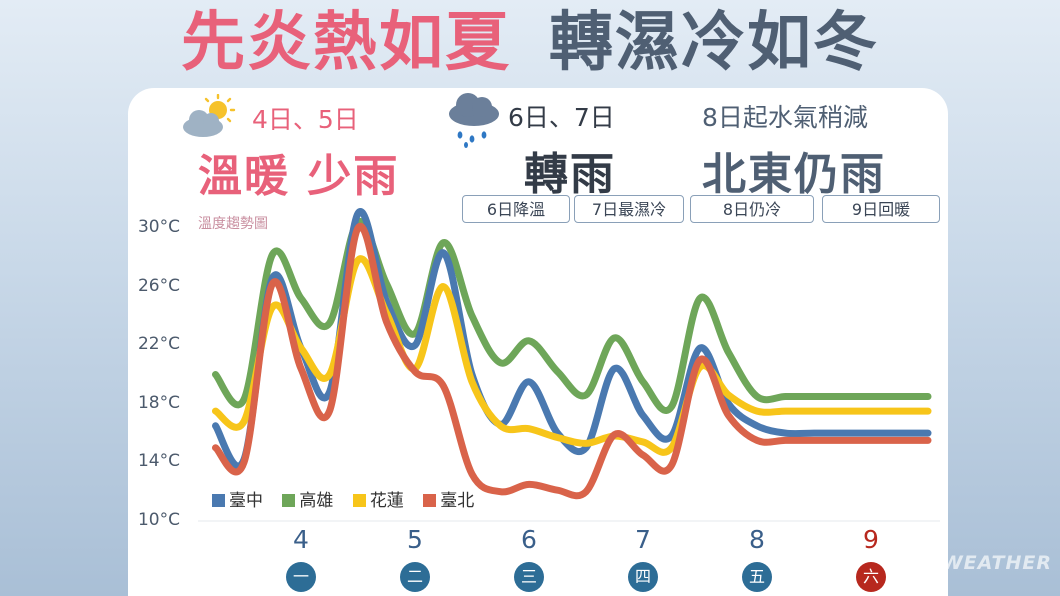 This screenshot has height=596, width=1060. Describe the element at coordinates (996, 563) in the screenshot. I see `watermark: WEATHER` at that location.